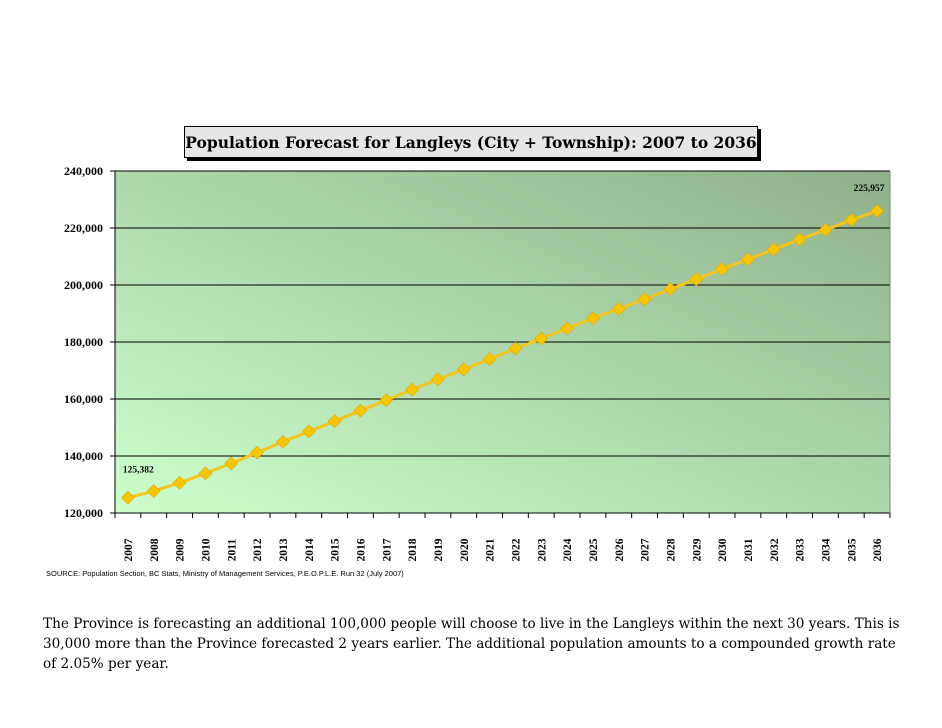  Describe the element at coordinates (542, 549) in the screenshot. I see `x-tick-label: 2023` at that location.